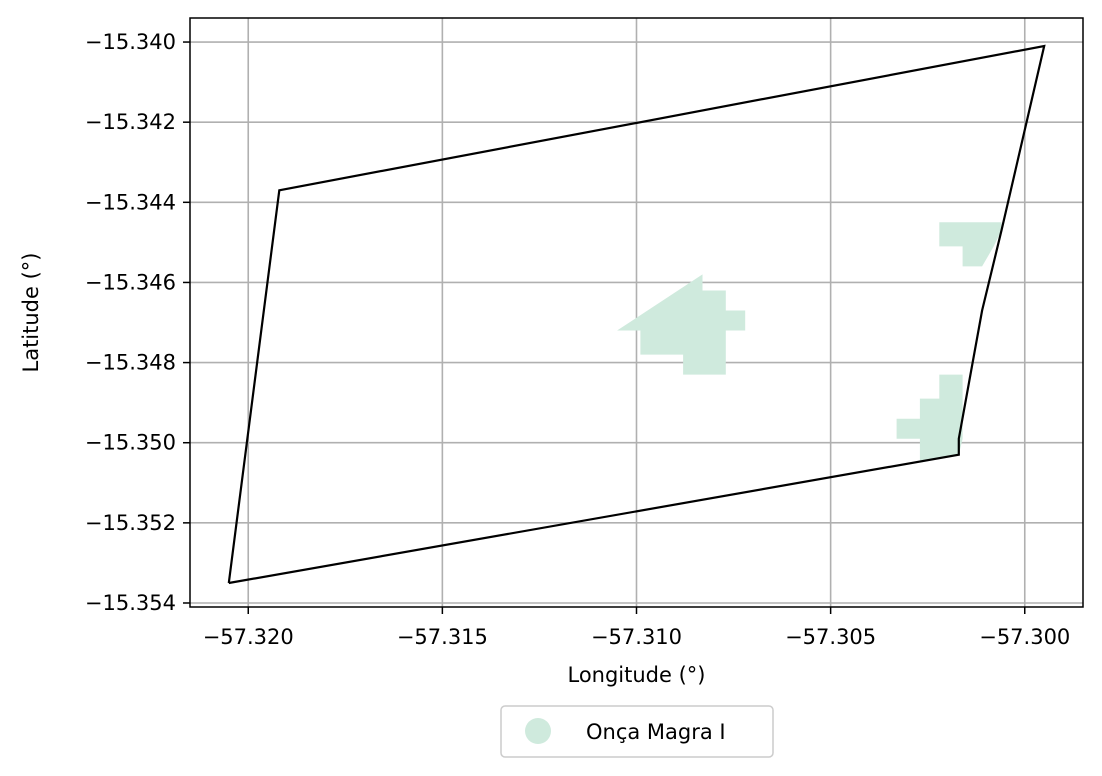  I want to click on y-tick-label: −15.340, so click(130, 42).